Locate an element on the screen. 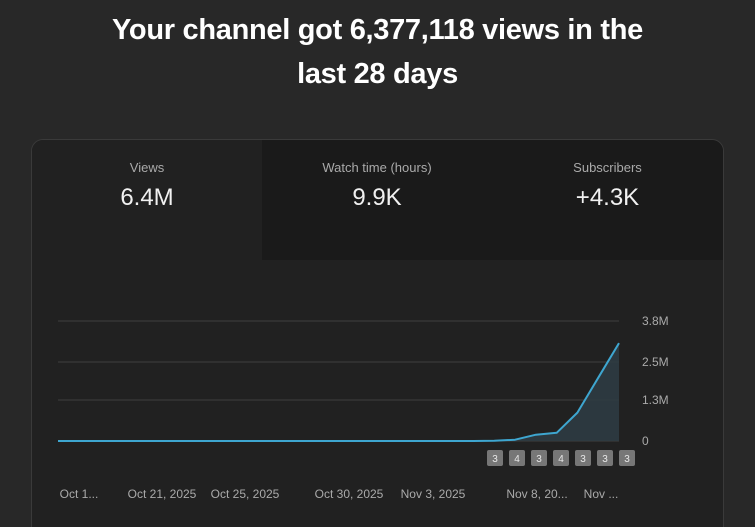 The image size is (755, 527). tab-views-value: 6.4M is located at coordinates (147, 197).